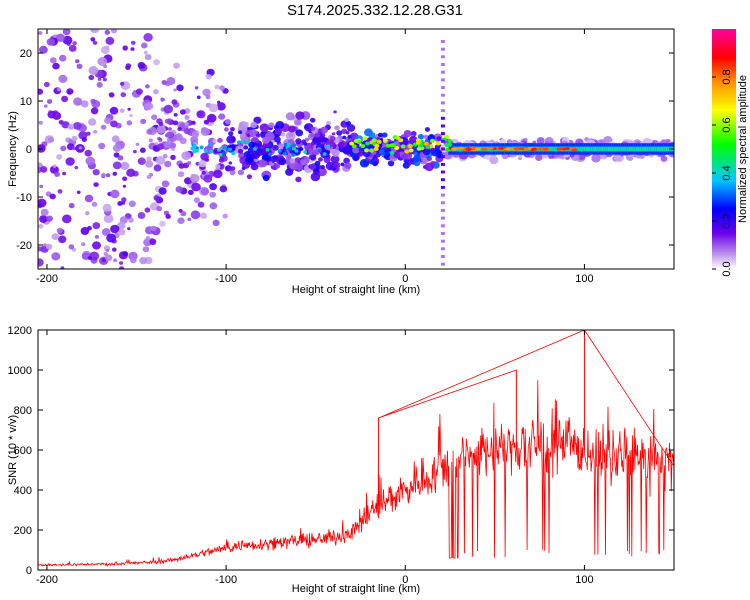  Describe the element at coordinates (584, 580) in the screenshot. I see `x-tick-label: 100` at that location.